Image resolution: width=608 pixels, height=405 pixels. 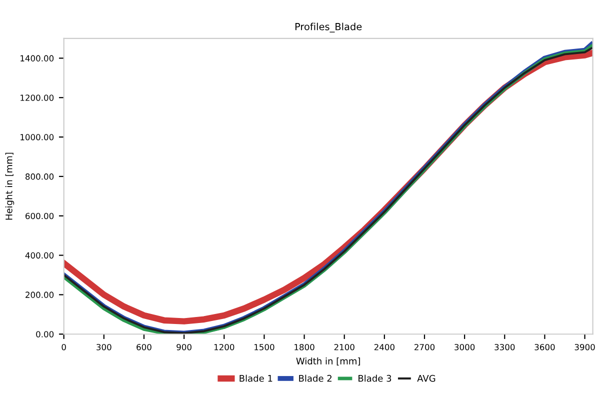 I want to click on y-tick-label: 200.00, so click(x=40, y=295).